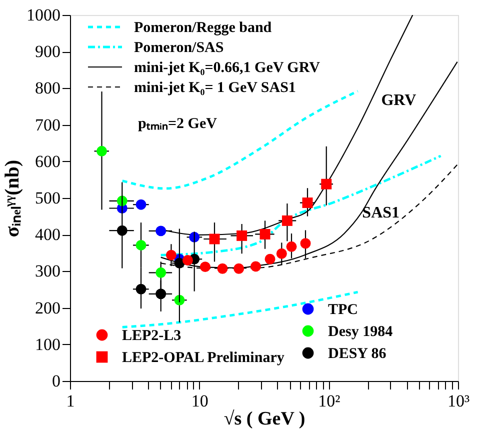  What do you see at coordinates (265, 419) in the screenshot?
I see `x-axis-title: √s ( GeV )` at bounding box center [265, 419].